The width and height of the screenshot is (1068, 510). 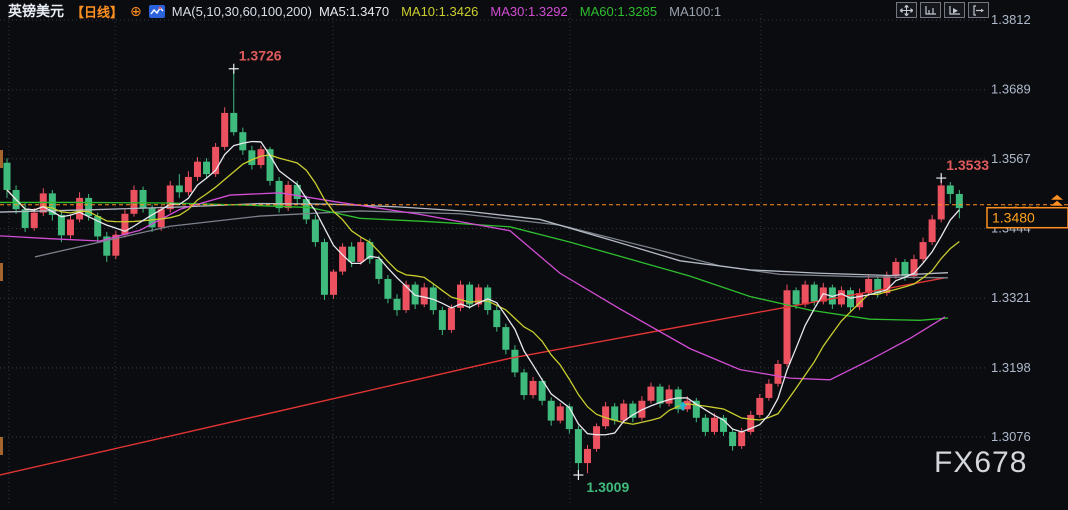 I want to click on play-chart-icon, so click(x=954, y=10).